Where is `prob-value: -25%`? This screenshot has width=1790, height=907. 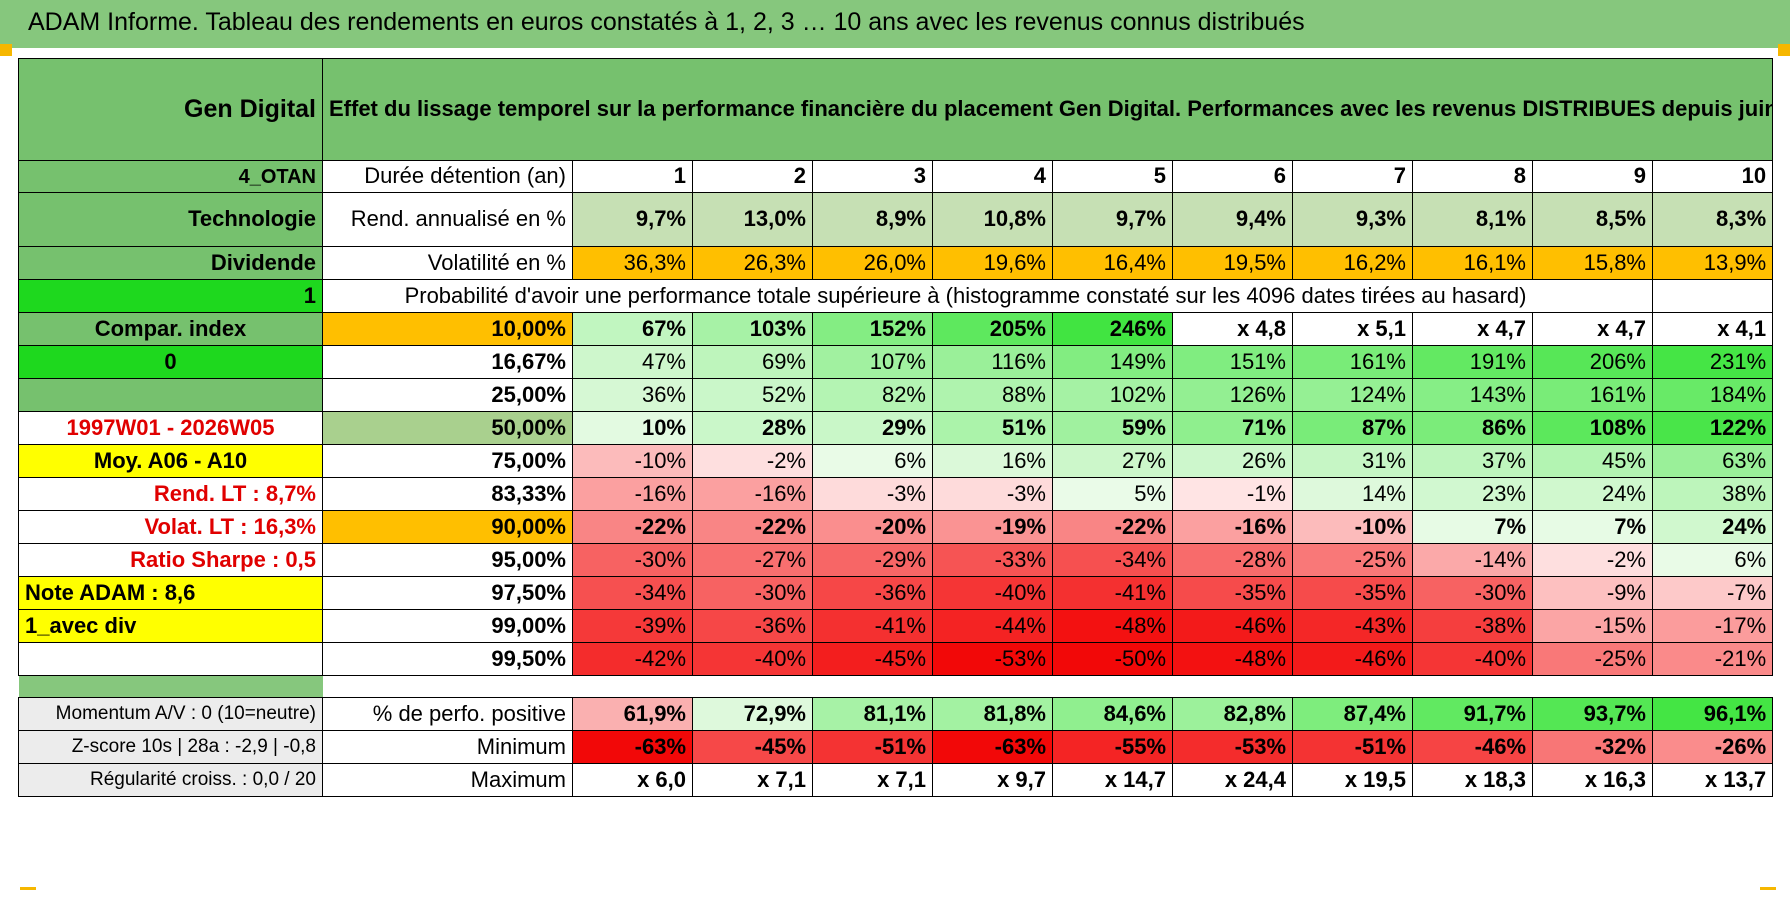 prob-value: -25% is located at coordinates (1352, 560).